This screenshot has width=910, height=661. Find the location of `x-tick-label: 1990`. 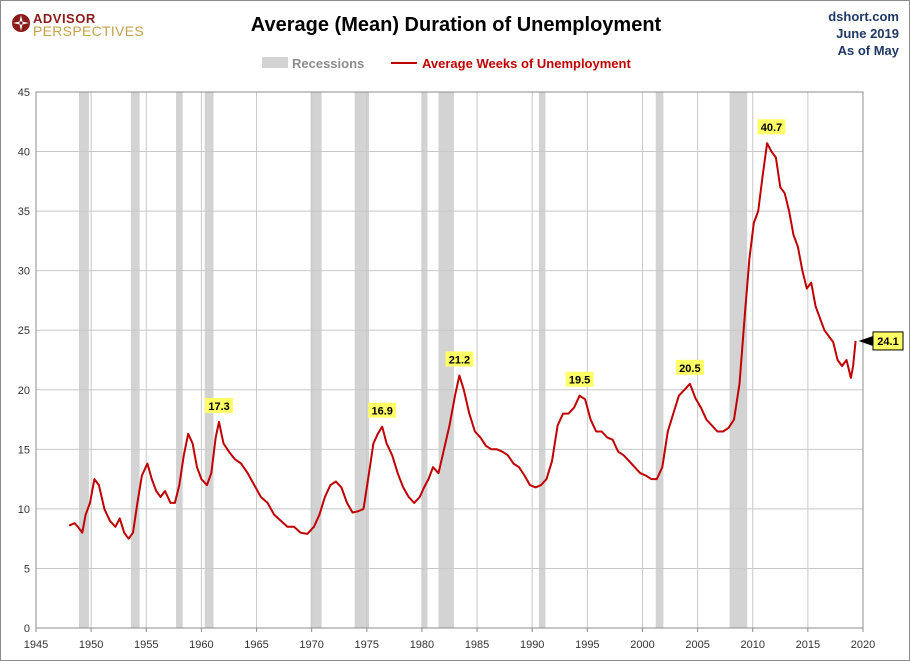

x-tick-label: 1990 is located at coordinates (532, 645).